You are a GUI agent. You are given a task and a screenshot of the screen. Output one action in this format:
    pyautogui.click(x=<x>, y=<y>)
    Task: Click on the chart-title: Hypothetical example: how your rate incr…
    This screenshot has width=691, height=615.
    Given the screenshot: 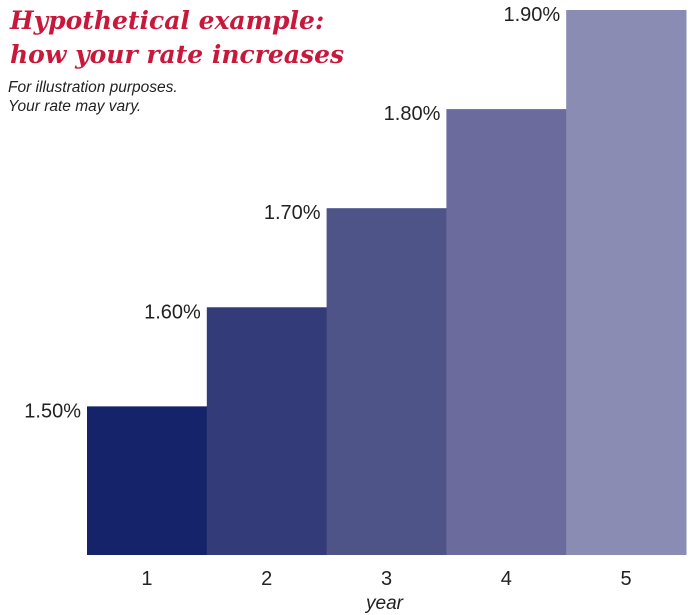 What is the action you would take?
    pyautogui.click(x=177, y=38)
    